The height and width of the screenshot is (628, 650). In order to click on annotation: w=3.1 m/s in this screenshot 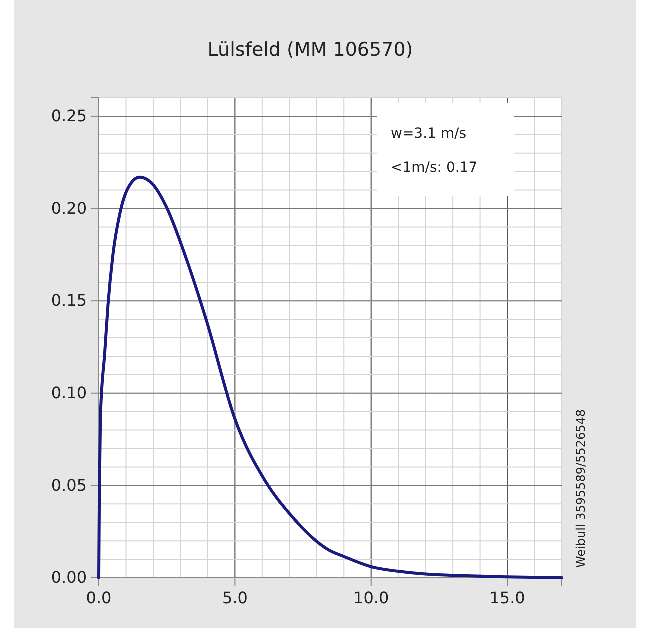, I will do `click(429, 134)`.